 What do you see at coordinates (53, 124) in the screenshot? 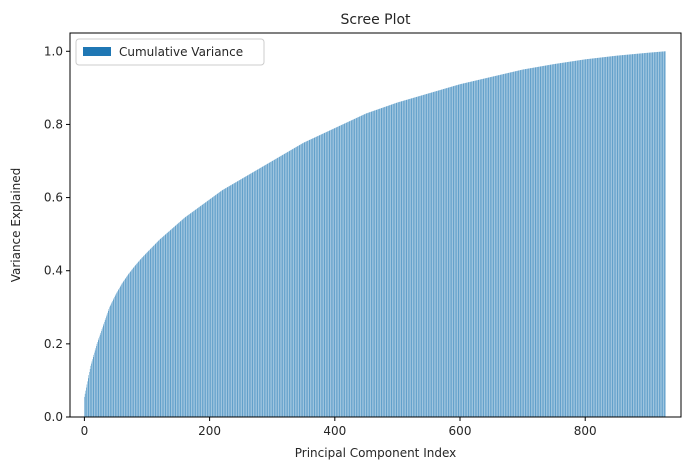
I see `y-tick-label: 0.8` at bounding box center [53, 124].